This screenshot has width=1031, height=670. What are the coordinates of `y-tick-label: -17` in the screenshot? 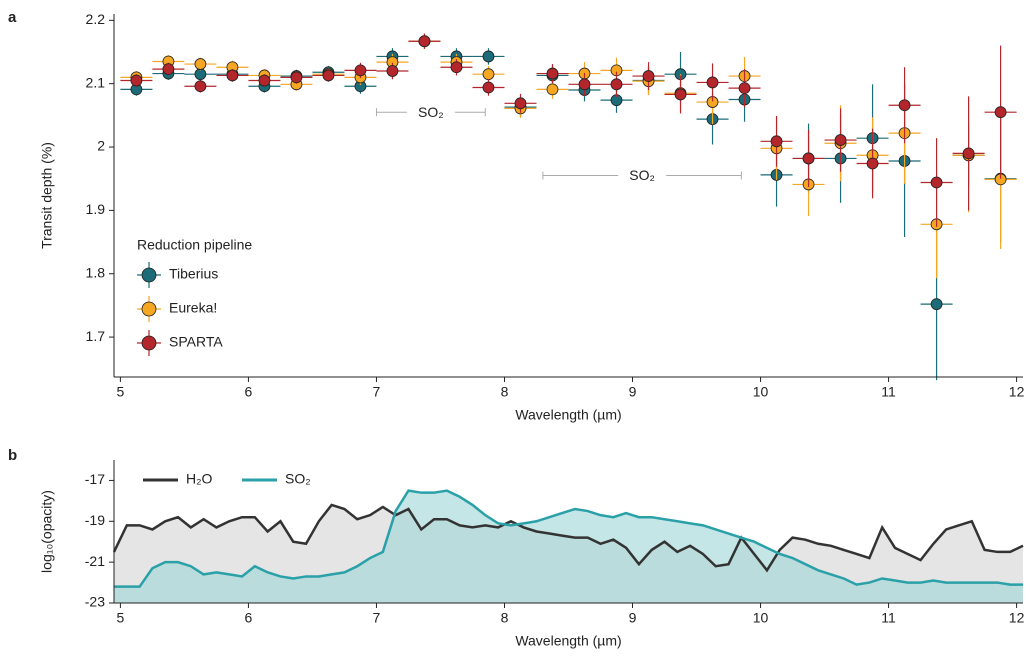 It's located at (95, 479).